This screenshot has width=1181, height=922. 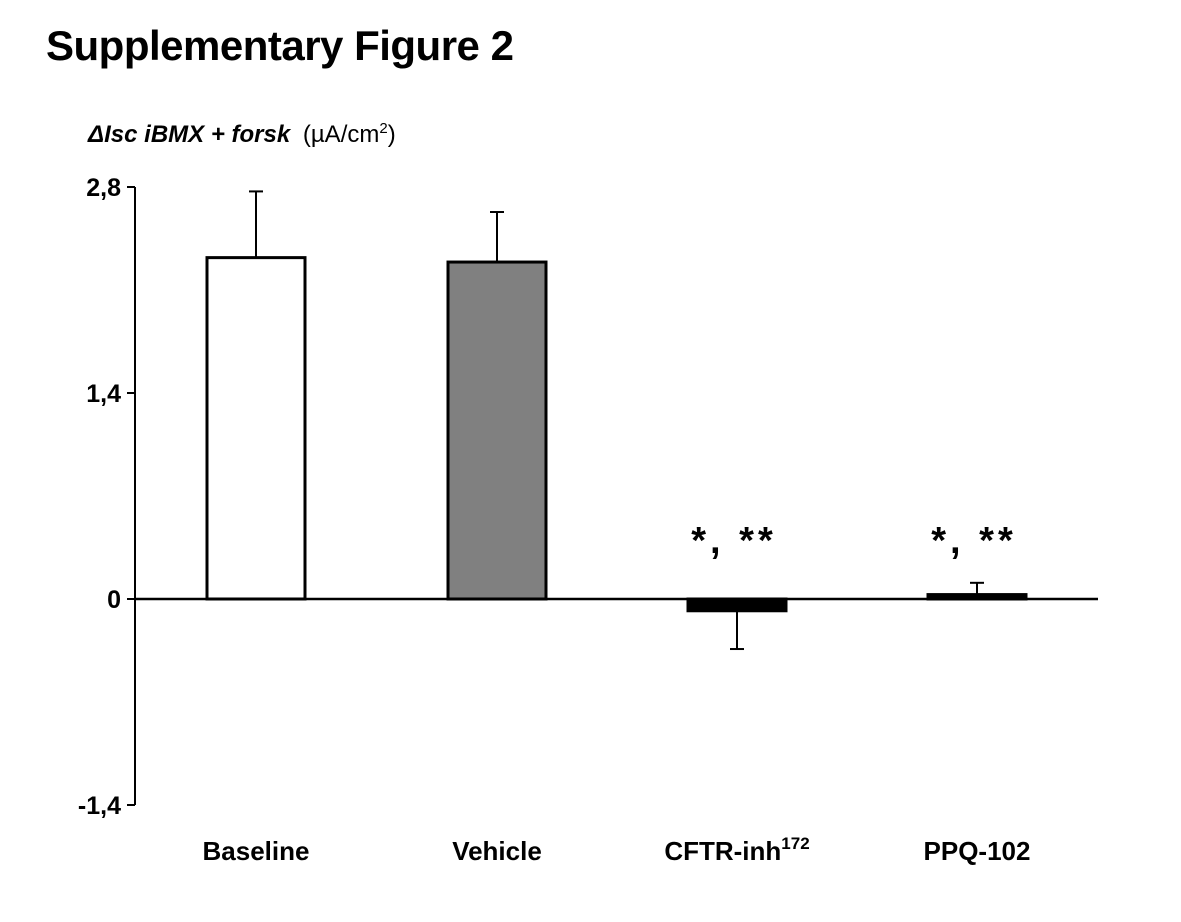 What do you see at coordinates (341, 134) in the screenshot?
I see `y-axis-label-units: (µA/cm` at bounding box center [341, 134].